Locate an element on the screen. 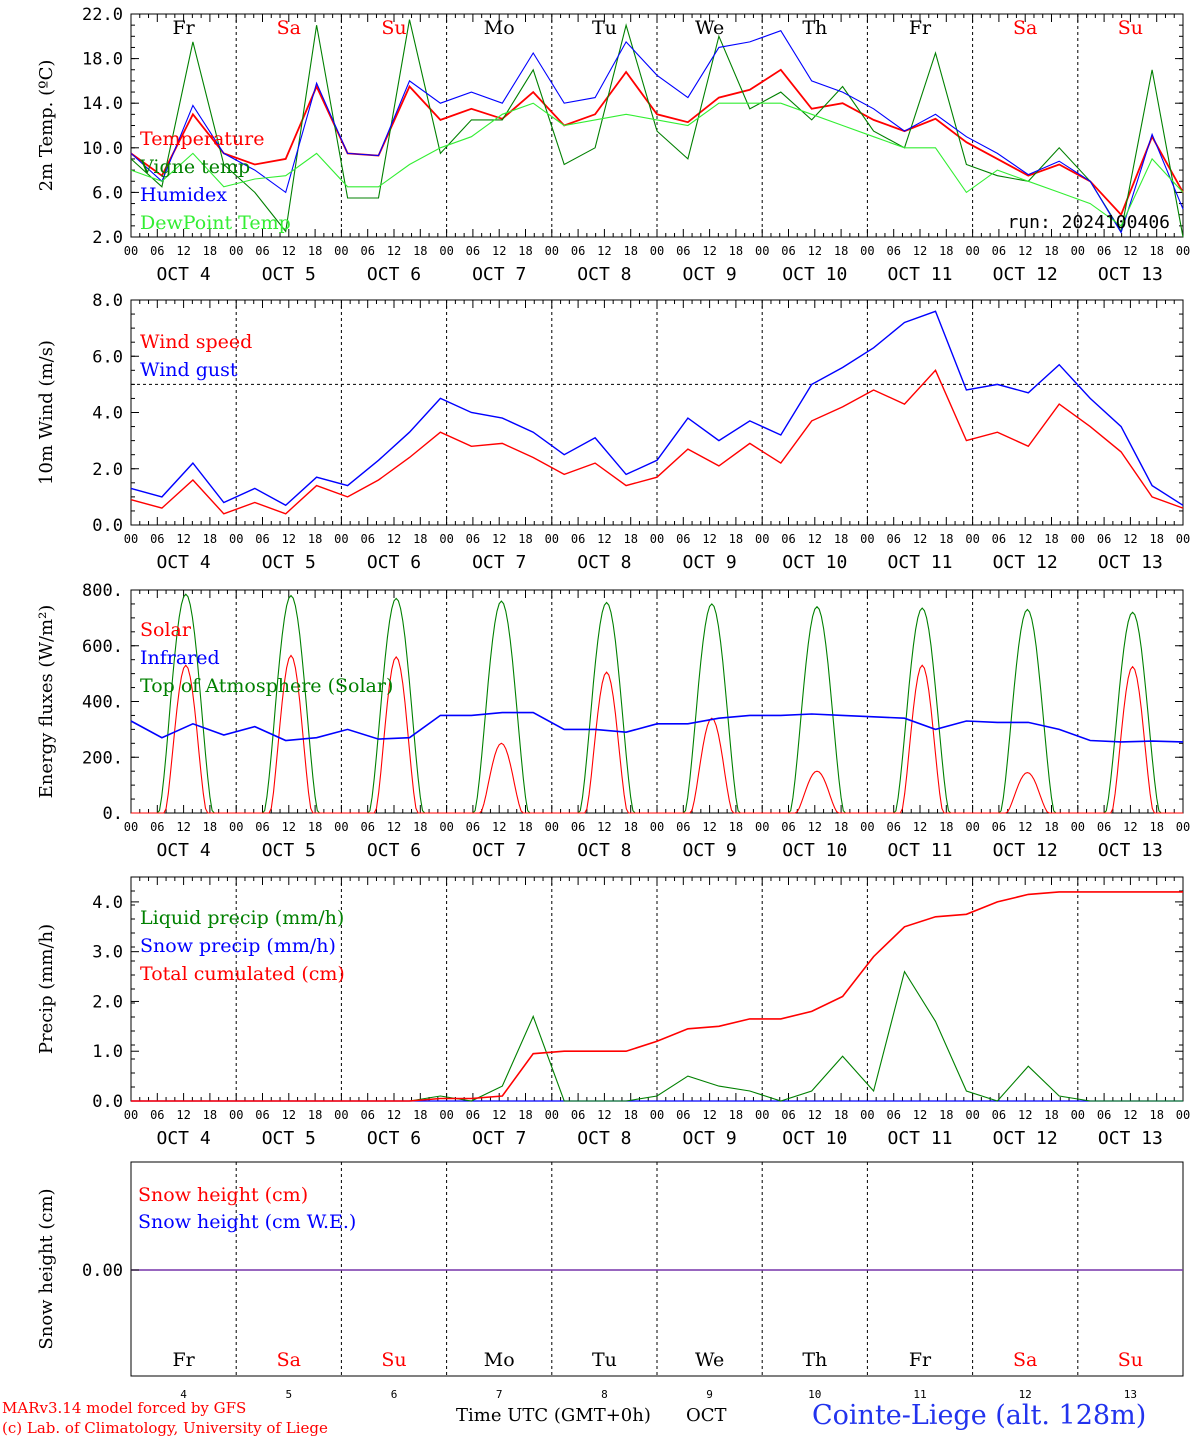 This screenshot has width=1194, height=1440. series-temperature is located at coordinates (657, 142).